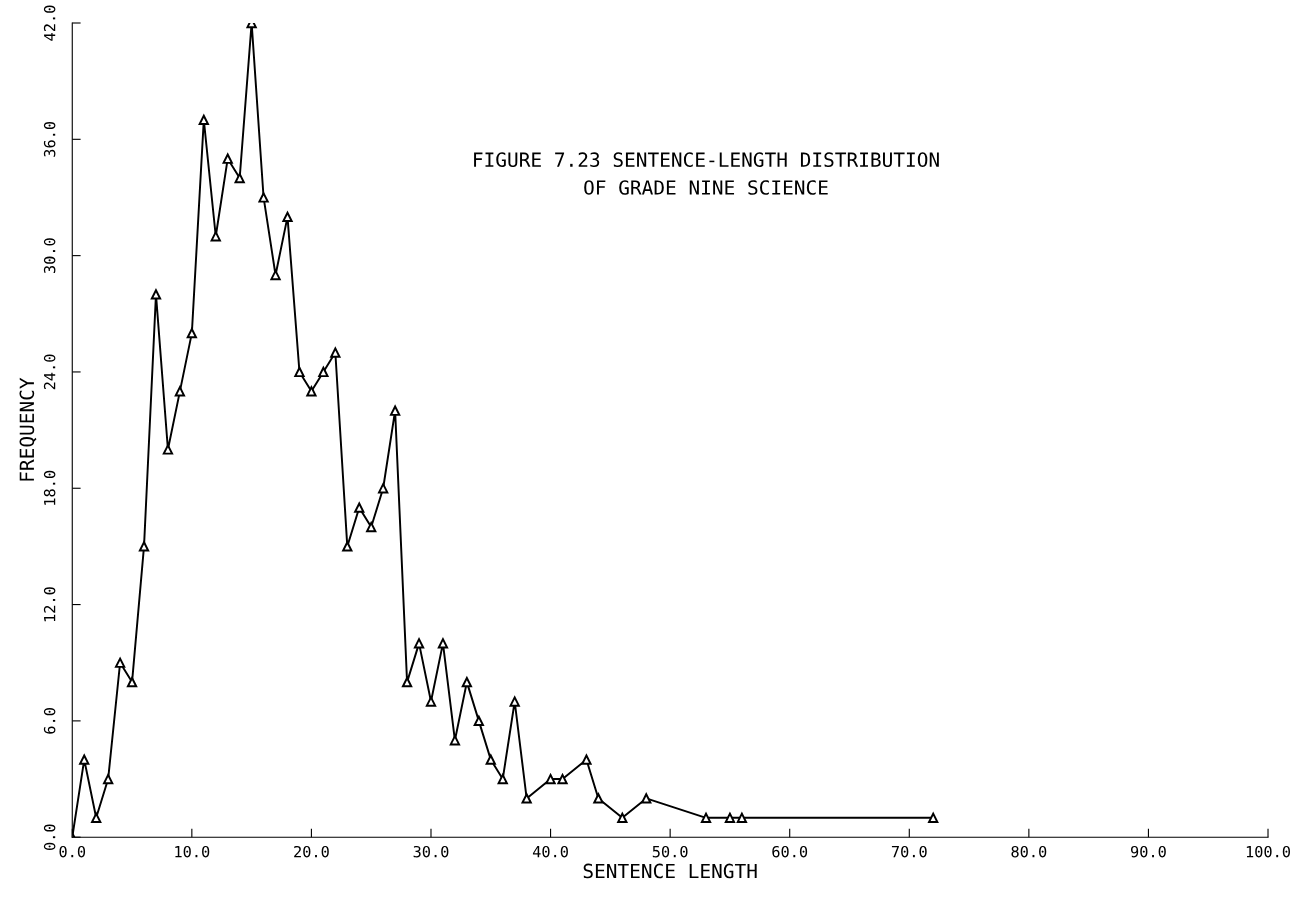  I want to click on y-tick-label: 36.0, so click(49, 139).